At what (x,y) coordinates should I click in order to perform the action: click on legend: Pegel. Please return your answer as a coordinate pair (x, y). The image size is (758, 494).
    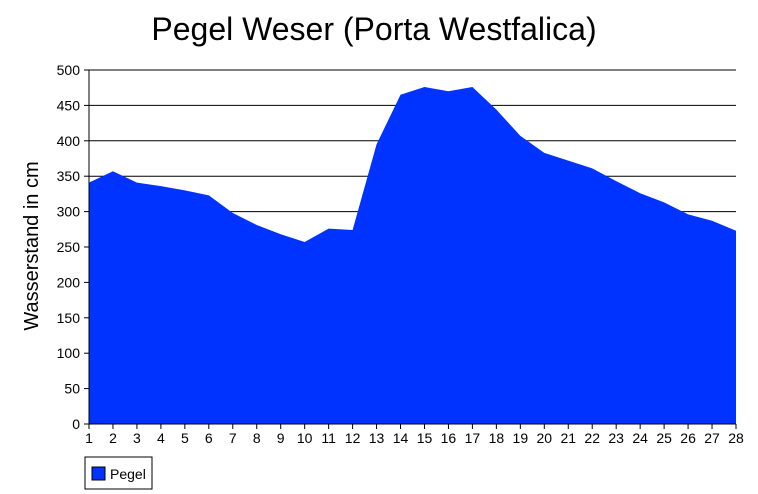
    Looking at the image, I should click on (118, 473).